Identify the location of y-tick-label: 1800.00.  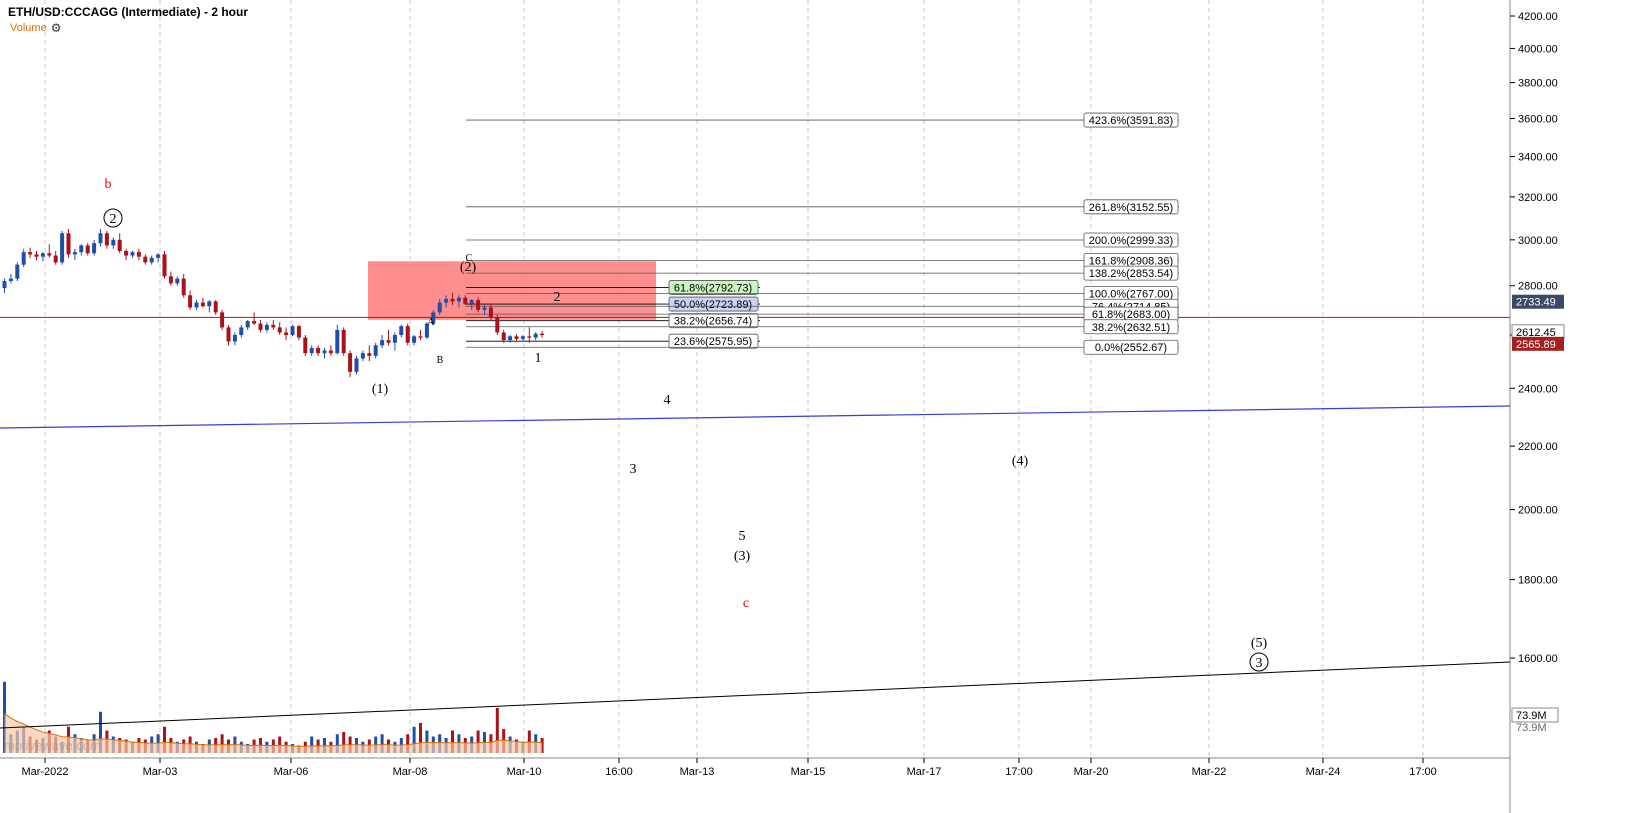
(1538, 581).